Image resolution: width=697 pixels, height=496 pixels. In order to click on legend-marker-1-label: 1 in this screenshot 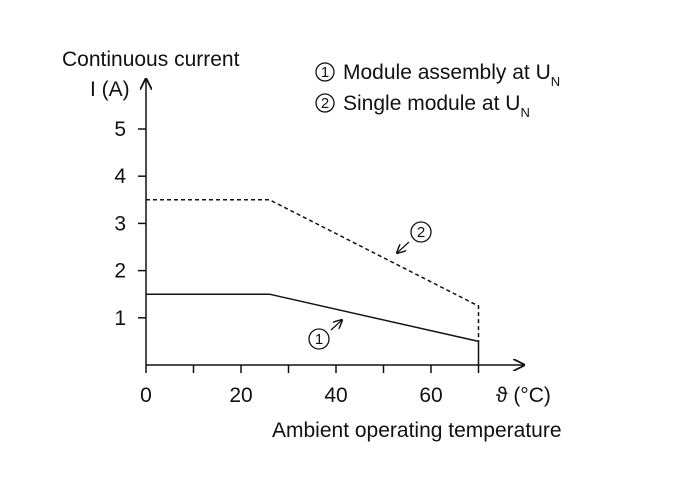, I will do `click(325, 72)`.